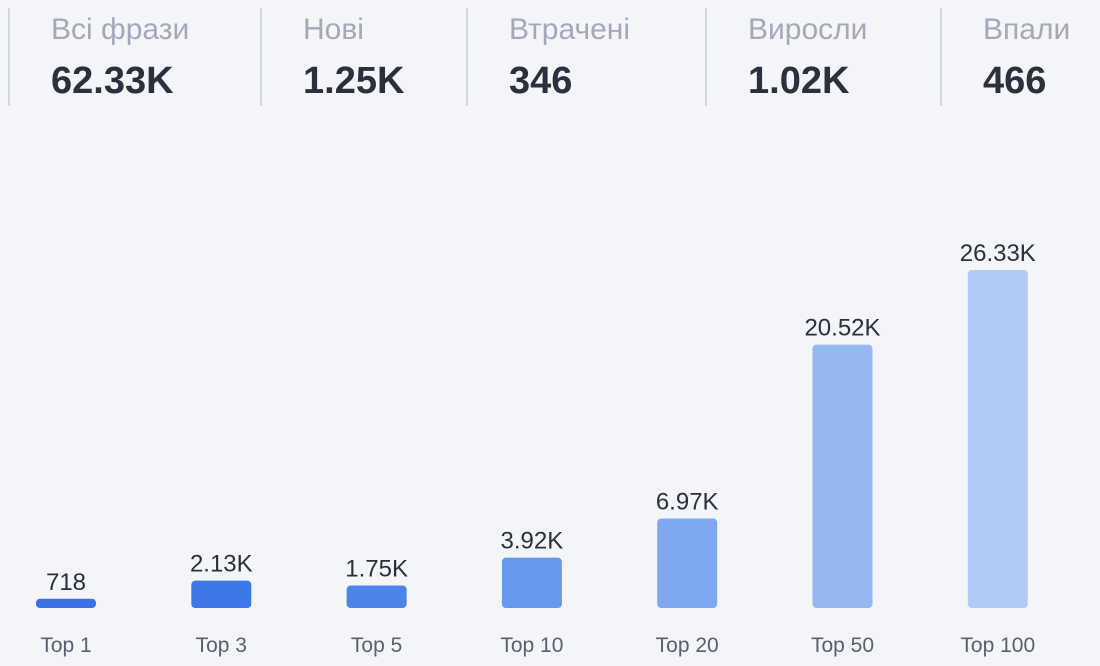  I want to click on stat-fell: Впали 466, so click(1020, 57).